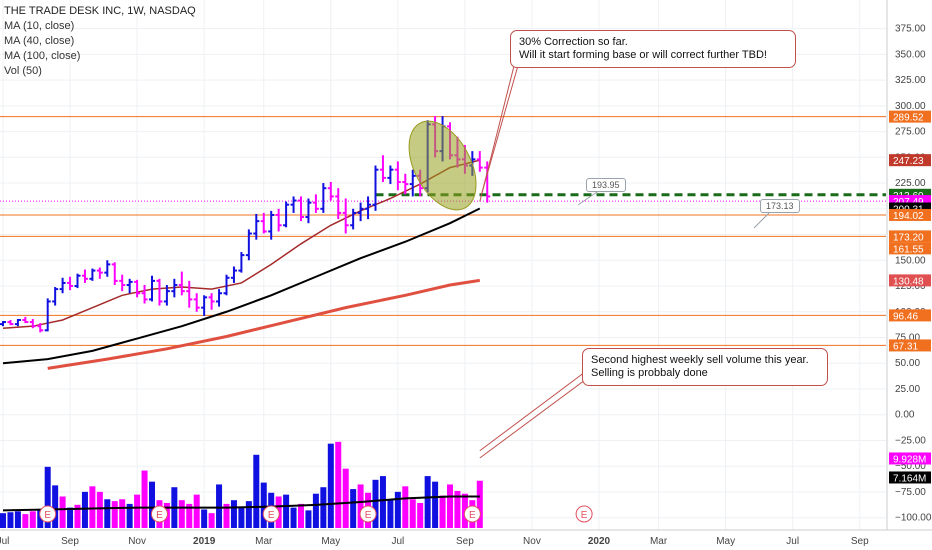 Image resolution: width=932 pixels, height=550 pixels. What do you see at coordinates (599, 541) in the screenshot?
I see `time-tick-label: 2020` at bounding box center [599, 541].